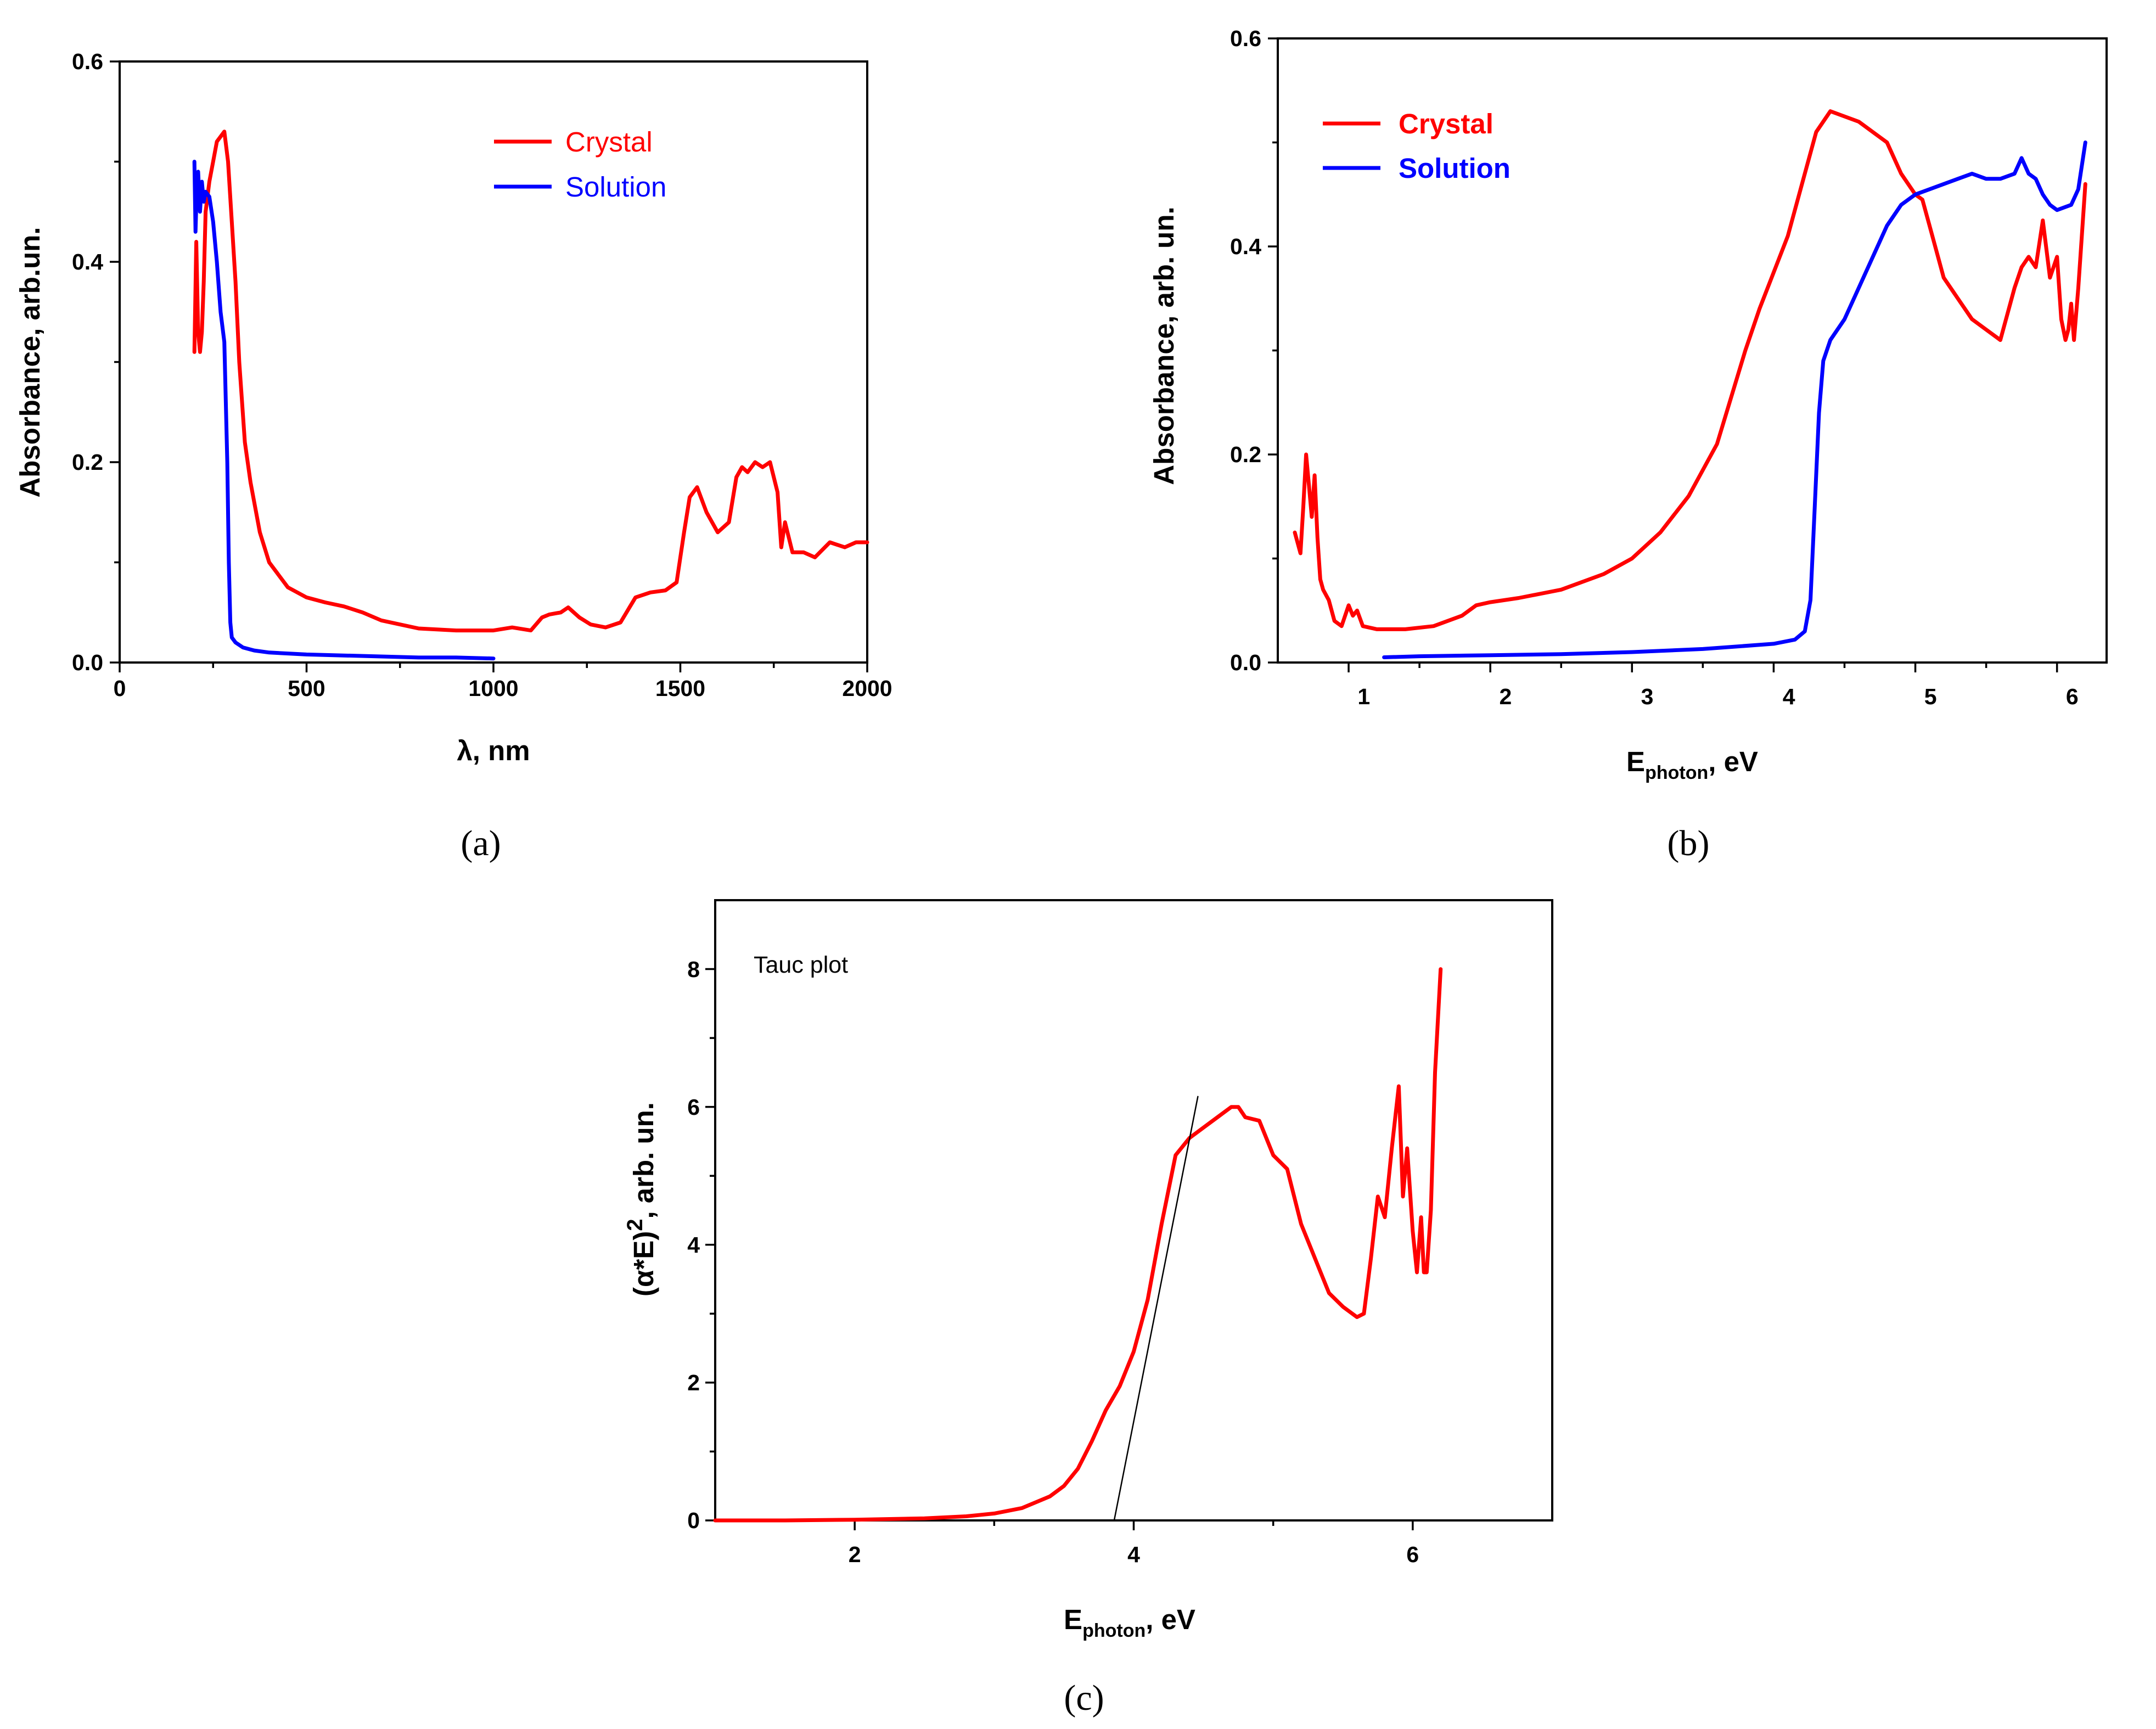 Image resolution: width=2156 pixels, height=1729 pixels. What do you see at coordinates (1647, 697) in the screenshot?
I see `chart-b-xtick-label: 3` at bounding box center [1647, 697].